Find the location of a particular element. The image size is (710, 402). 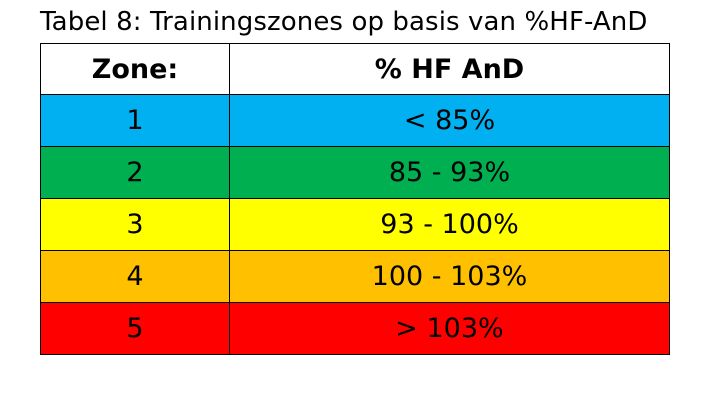

zone-cell: 2 is located at coordinates (135, 172).